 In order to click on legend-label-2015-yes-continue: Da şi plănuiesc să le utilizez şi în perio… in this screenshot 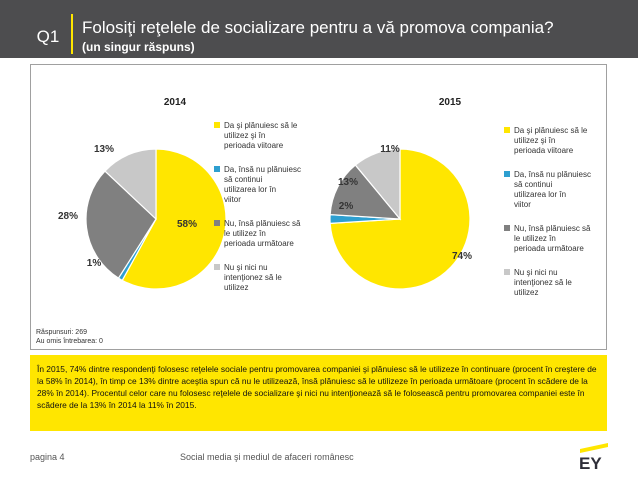, I will do `click(551, 140)`.